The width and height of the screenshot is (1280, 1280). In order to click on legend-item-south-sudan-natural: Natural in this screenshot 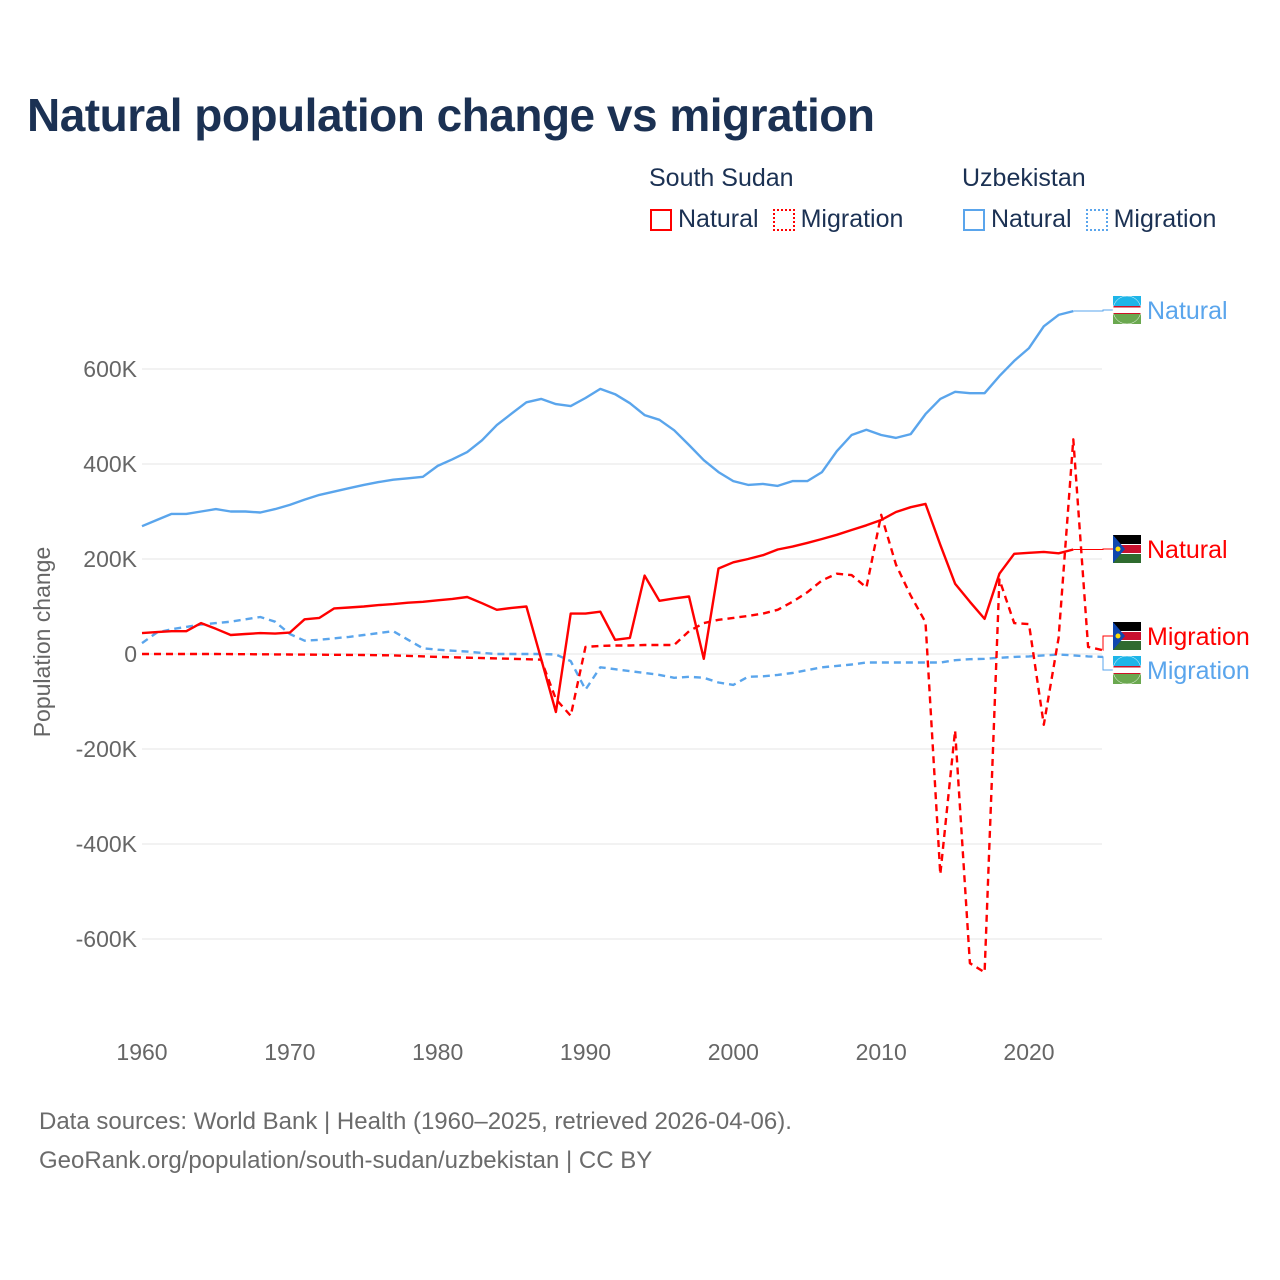, I will do `click(704, 219)`.